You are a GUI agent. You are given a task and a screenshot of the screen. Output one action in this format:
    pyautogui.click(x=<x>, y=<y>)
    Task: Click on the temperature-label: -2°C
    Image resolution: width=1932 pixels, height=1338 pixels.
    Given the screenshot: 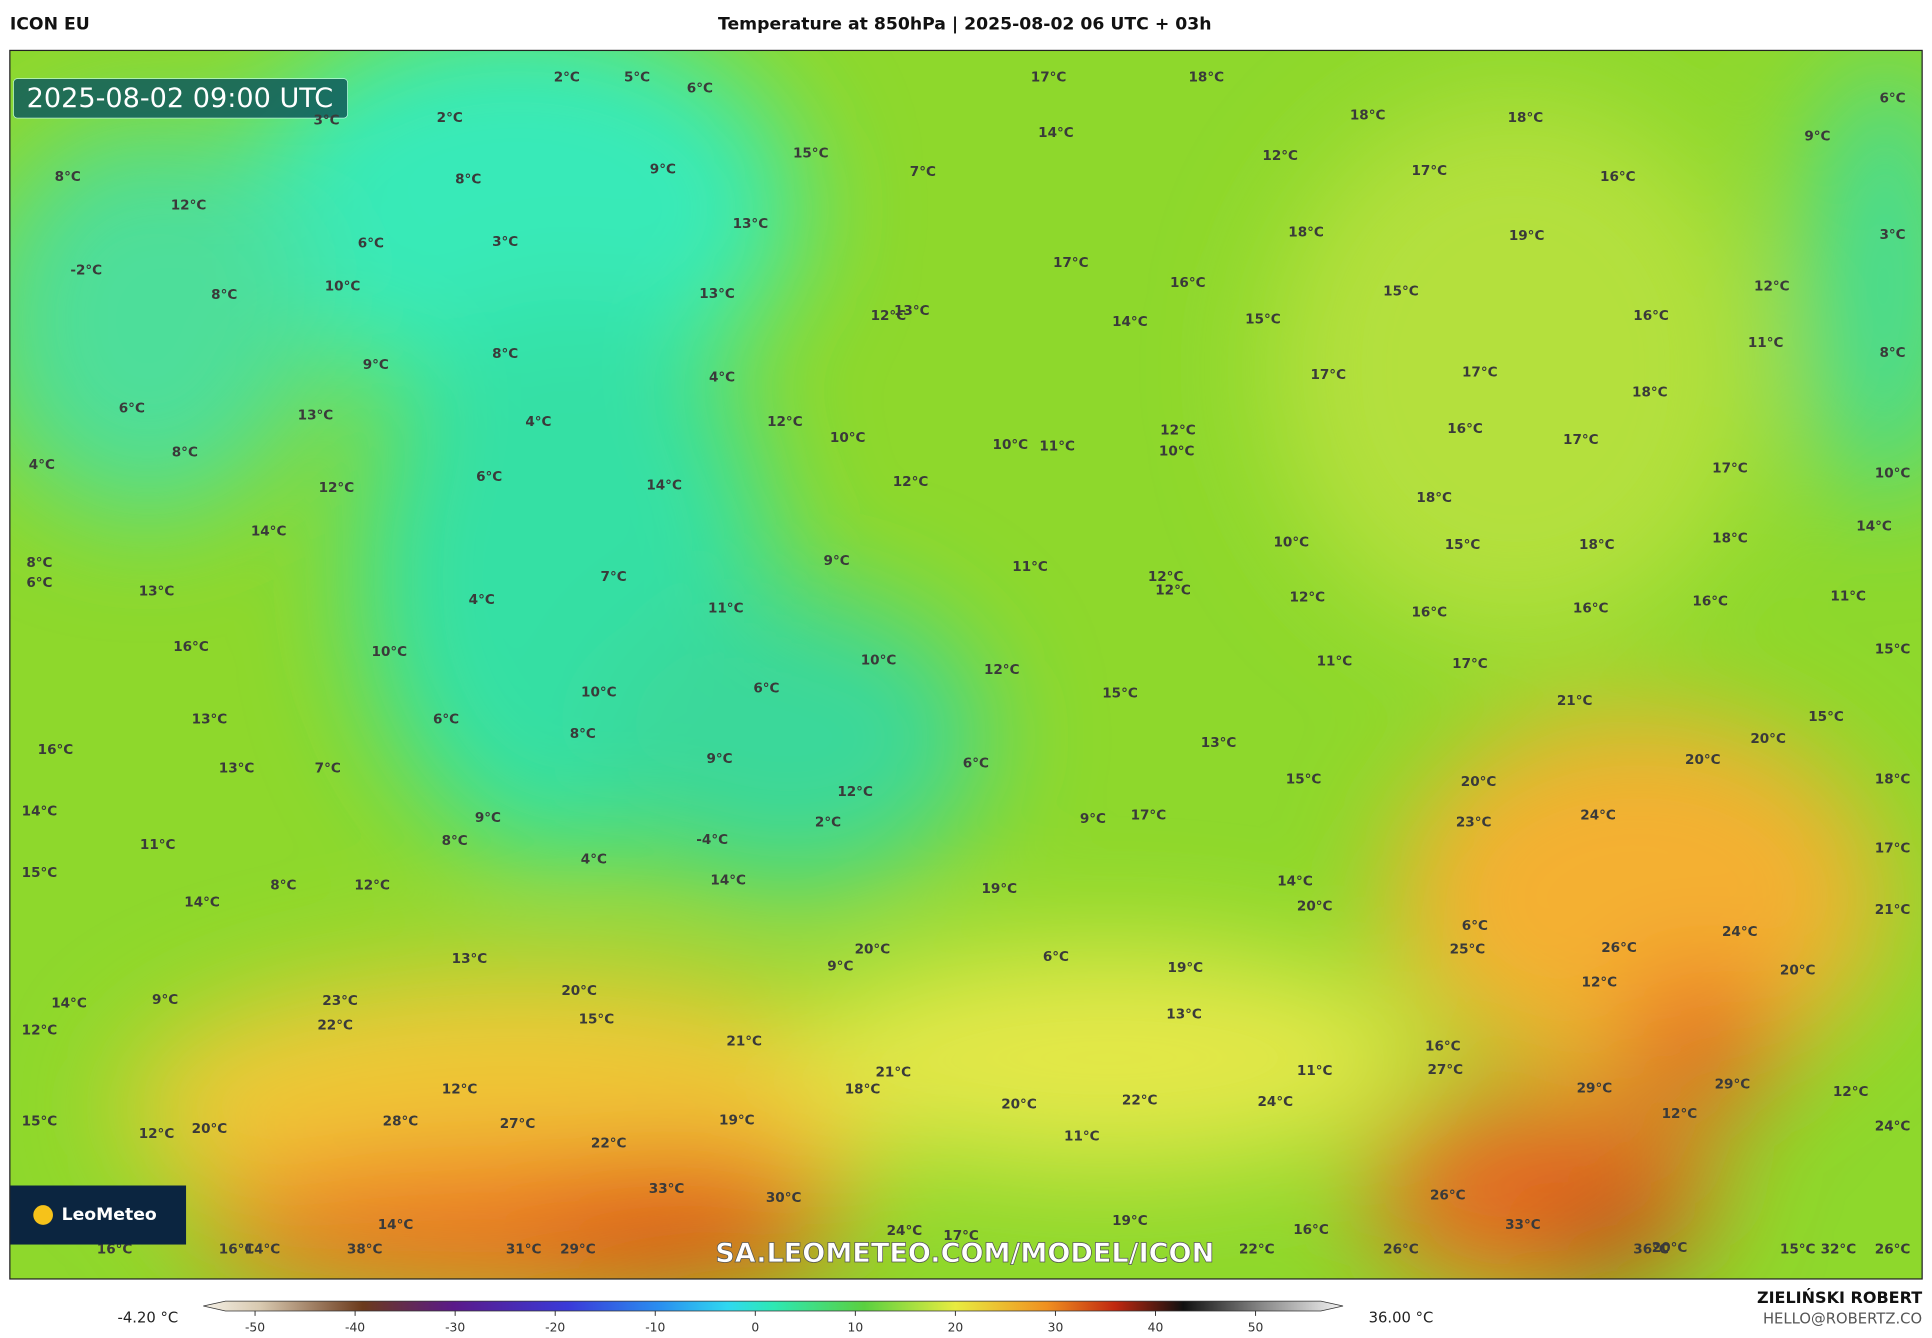 What is the action you would take?
    pyautogui.click(x=86, y=271)
    